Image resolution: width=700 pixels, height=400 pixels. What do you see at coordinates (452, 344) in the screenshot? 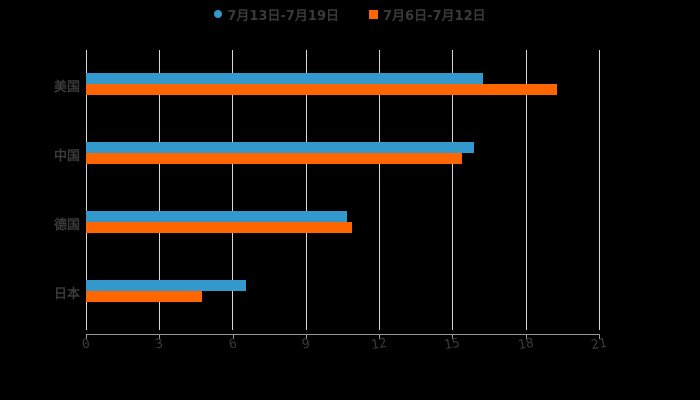
I see `x-tick-label: 15` at bounding box center [452, 344].